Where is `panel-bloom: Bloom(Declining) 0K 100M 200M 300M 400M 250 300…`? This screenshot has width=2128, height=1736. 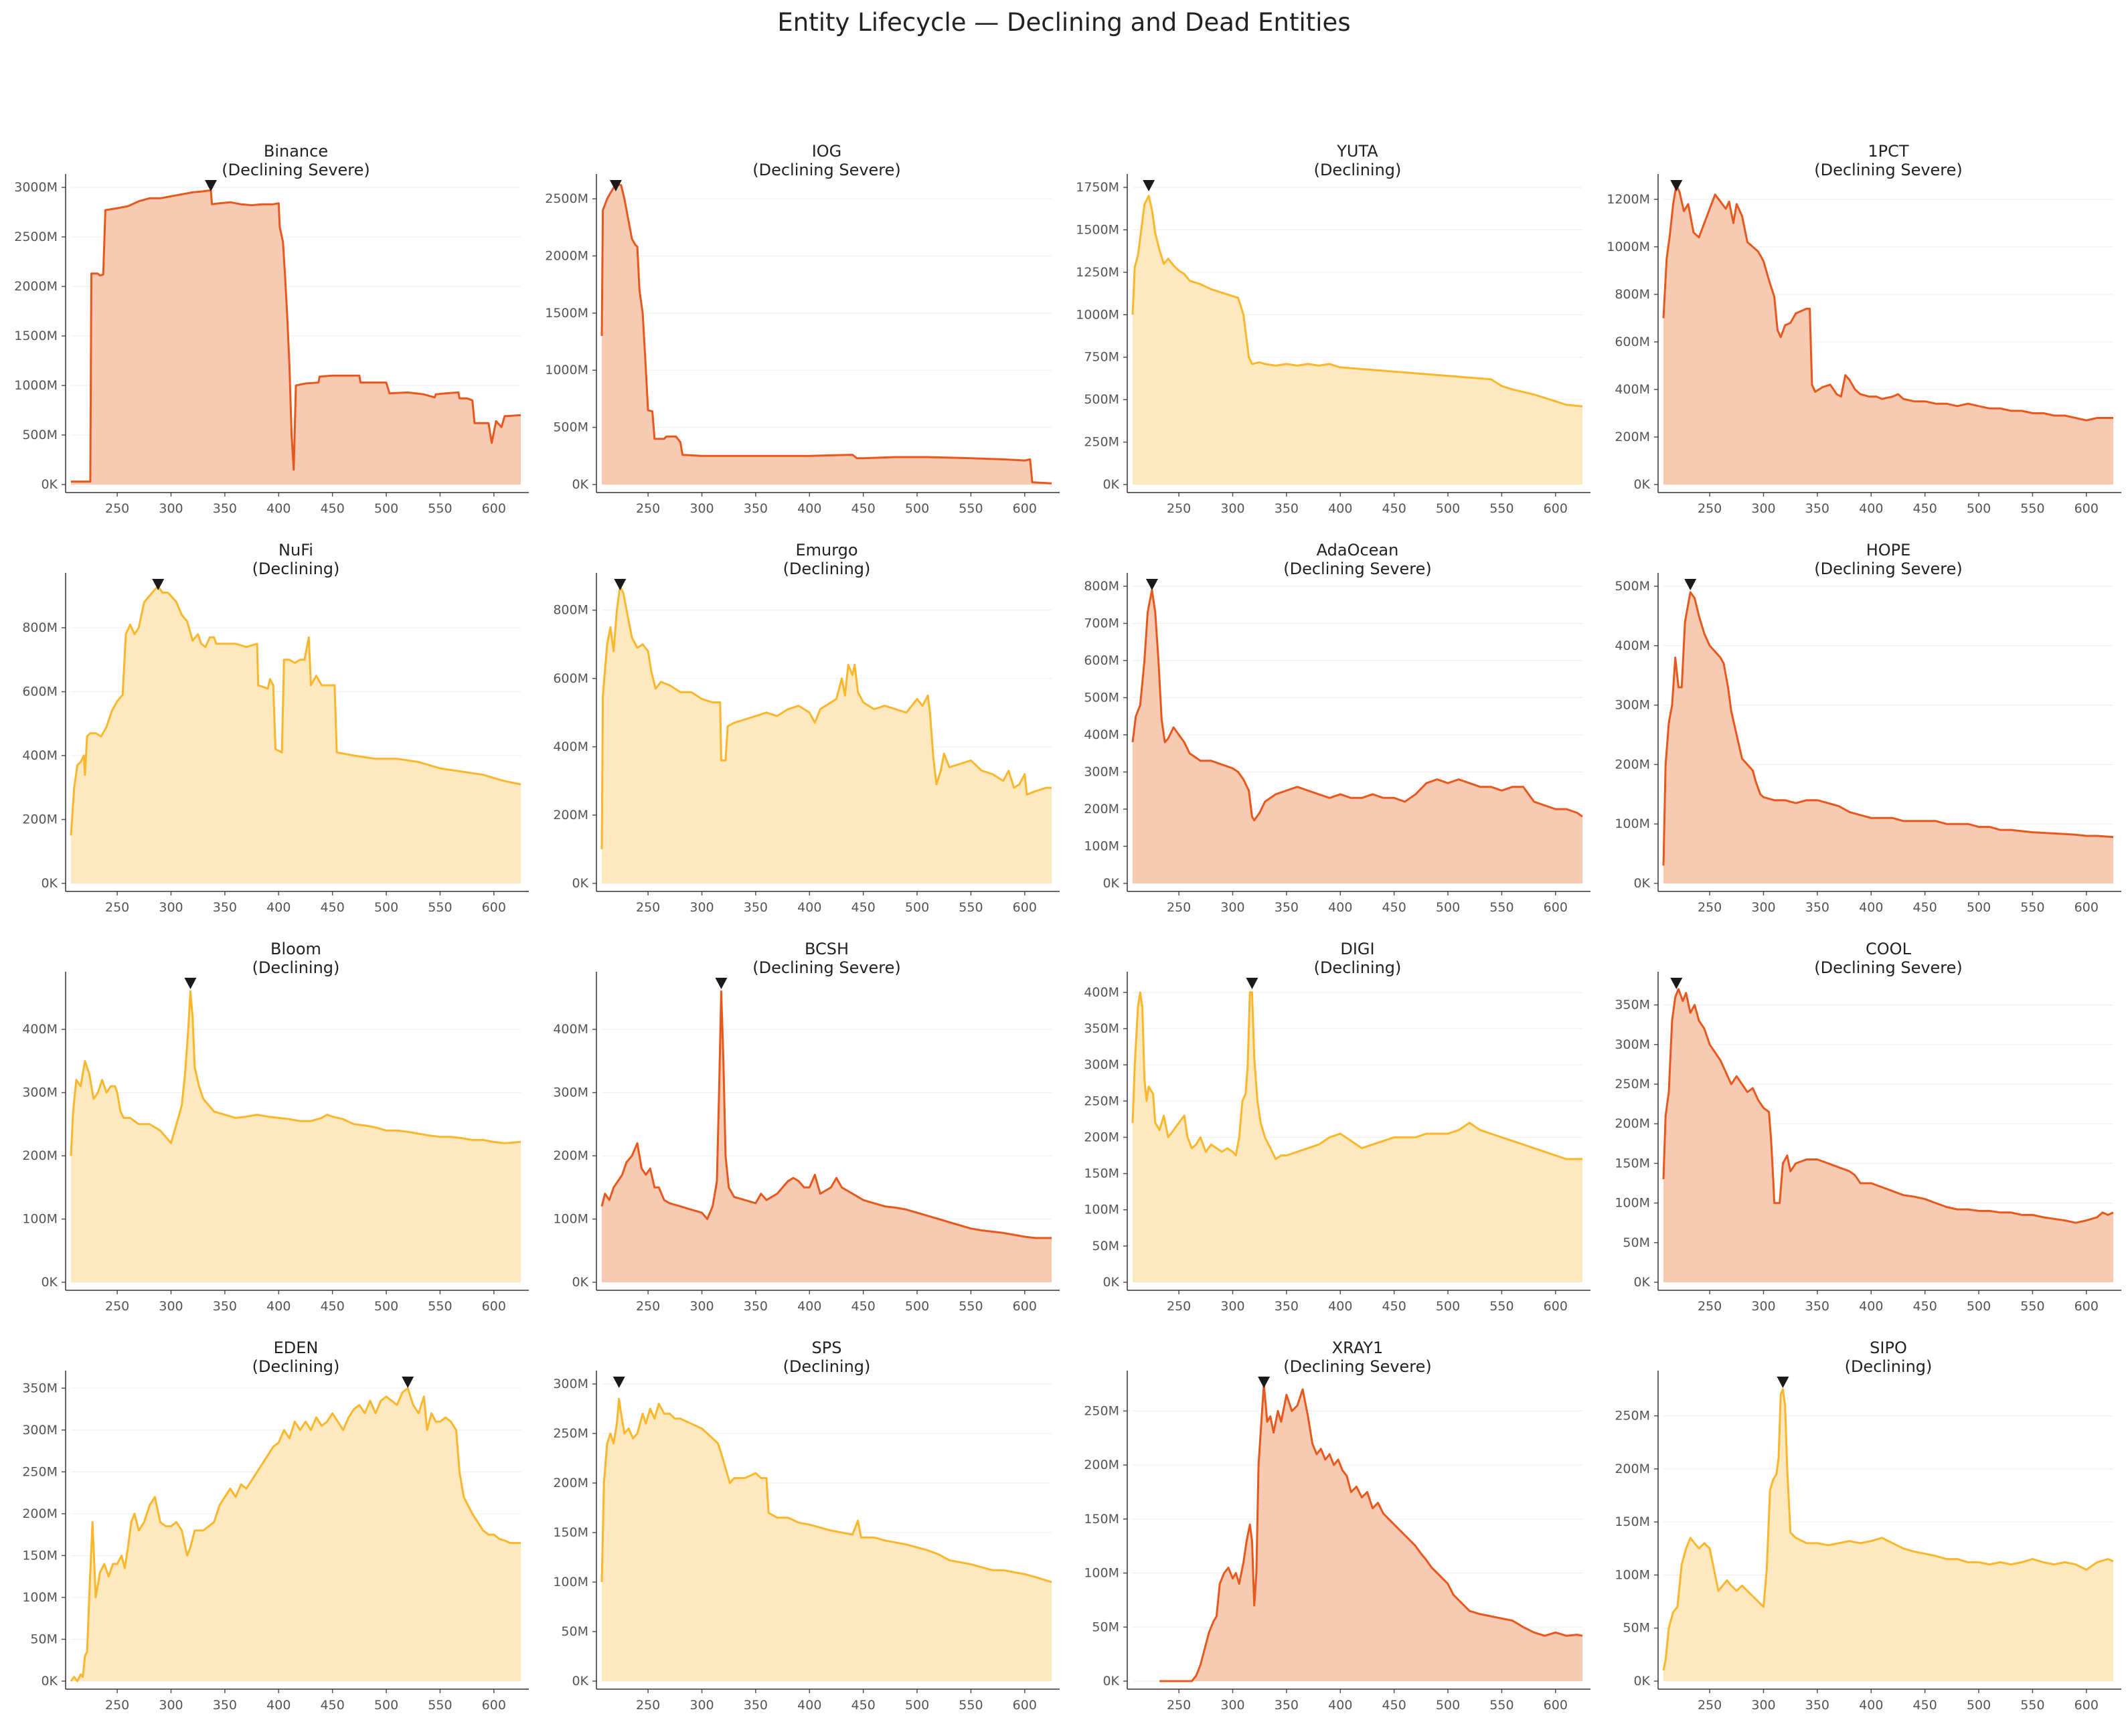 panel-bloom: Bloom(Declining) 0K 100M 200M 300M 400M 250 300… is located at coordinates (276, 1127).